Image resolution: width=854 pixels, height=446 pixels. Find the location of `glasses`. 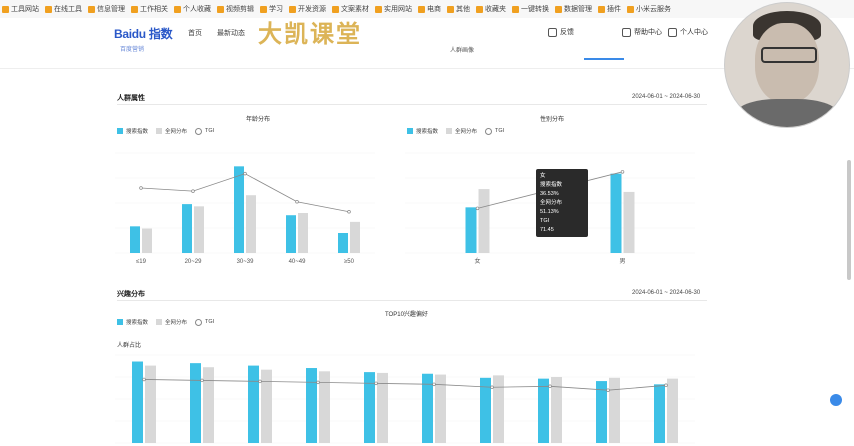

glasses is located at coordinates (789, 55).